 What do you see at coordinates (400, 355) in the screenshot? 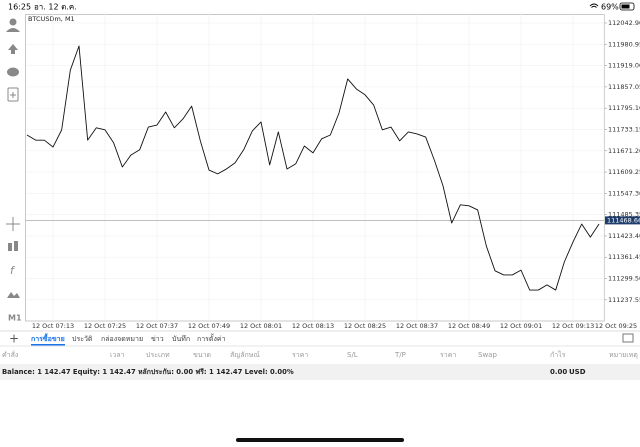
I see `column-header: T/P` at bounding box center [400, 355].